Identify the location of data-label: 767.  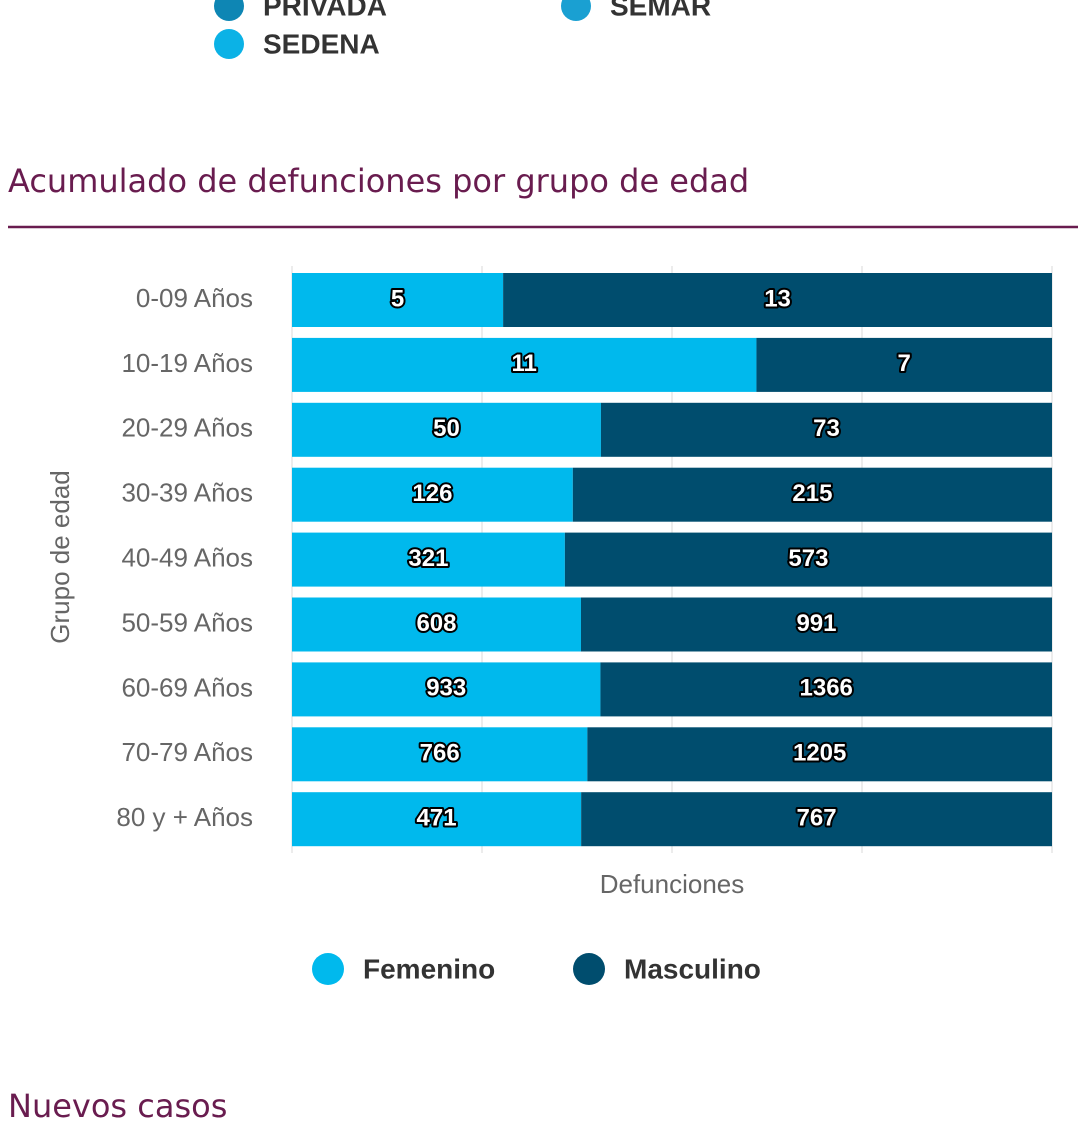
(817, 818).